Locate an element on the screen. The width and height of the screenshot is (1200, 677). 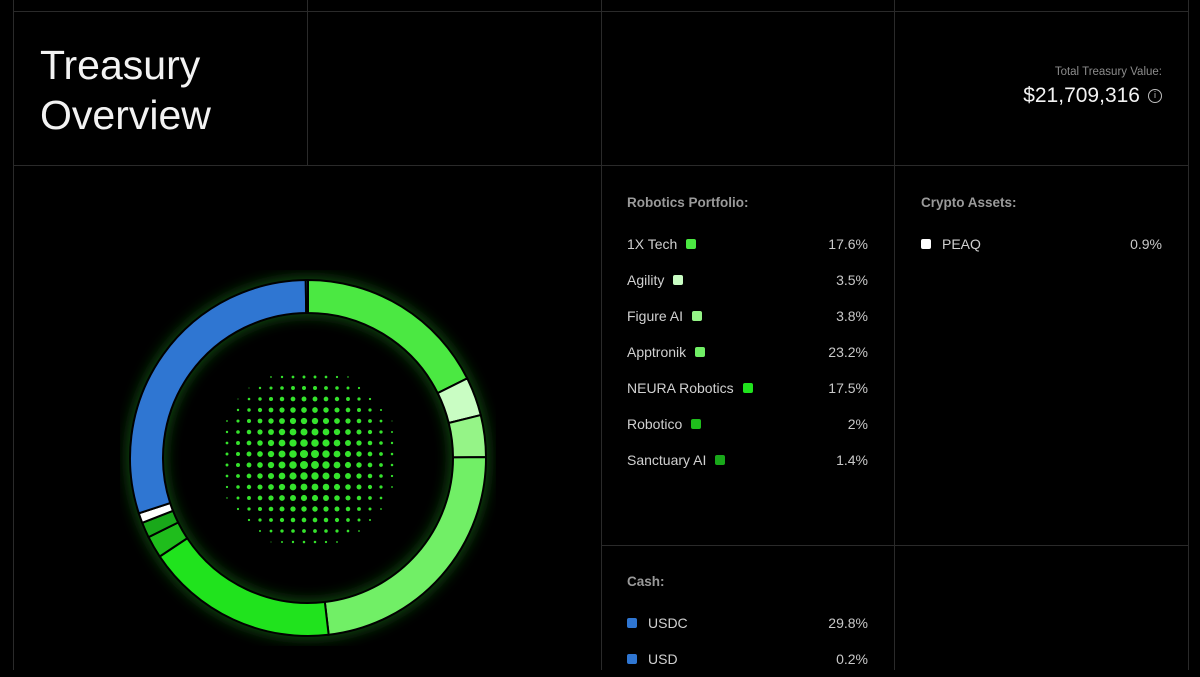
item-percentage: 23.2% is located at coordinates (848, 352).